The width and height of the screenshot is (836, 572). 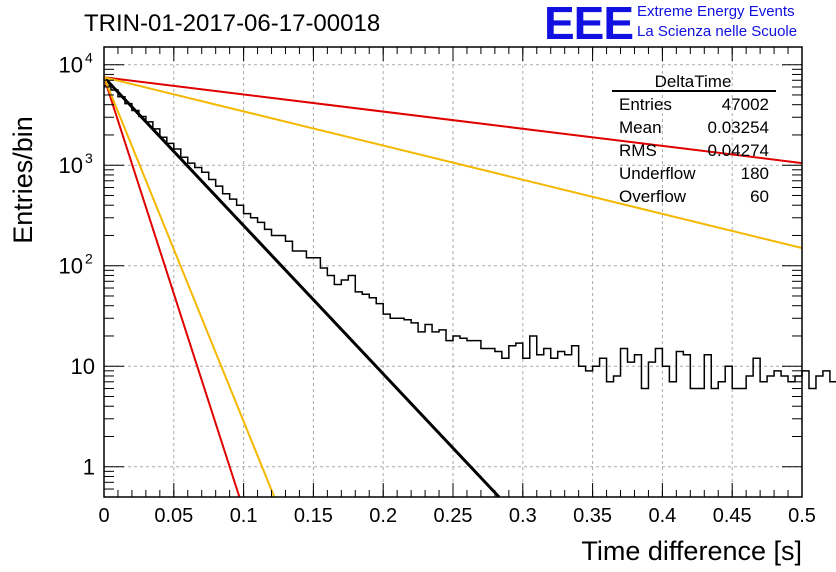 What do you see at coordinates (759, 196) in the screenshot?
I see `stats-value-overflow: 60` at bounding box center [759, 196].